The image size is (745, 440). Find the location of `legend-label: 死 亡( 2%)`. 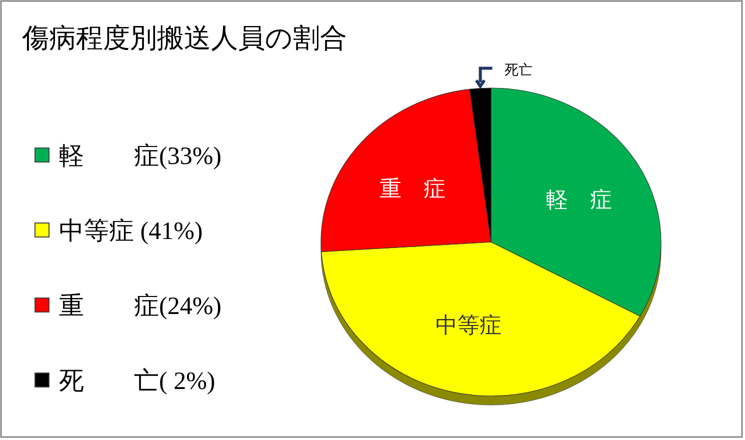

legend-label: 死 亡( 2%) is located at coordinates (137, 381).